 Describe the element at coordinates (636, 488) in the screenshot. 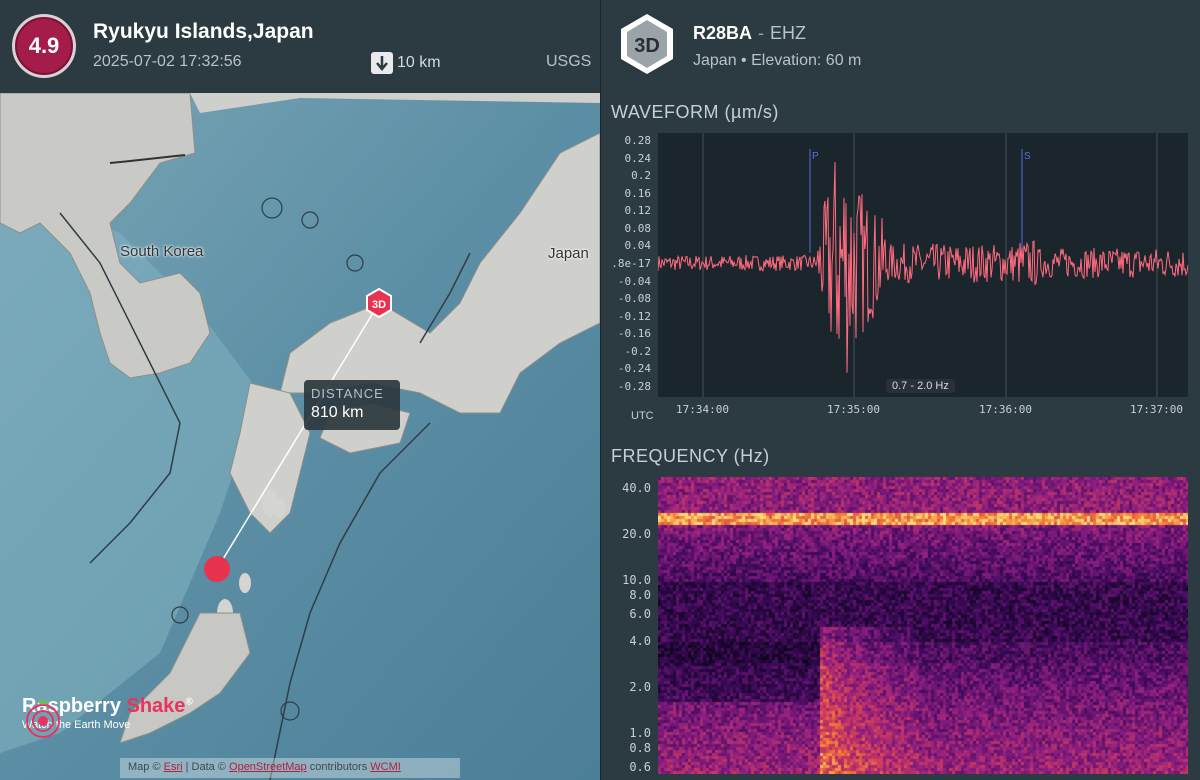

I see `frequency-y-tick: 40.0` at that location.